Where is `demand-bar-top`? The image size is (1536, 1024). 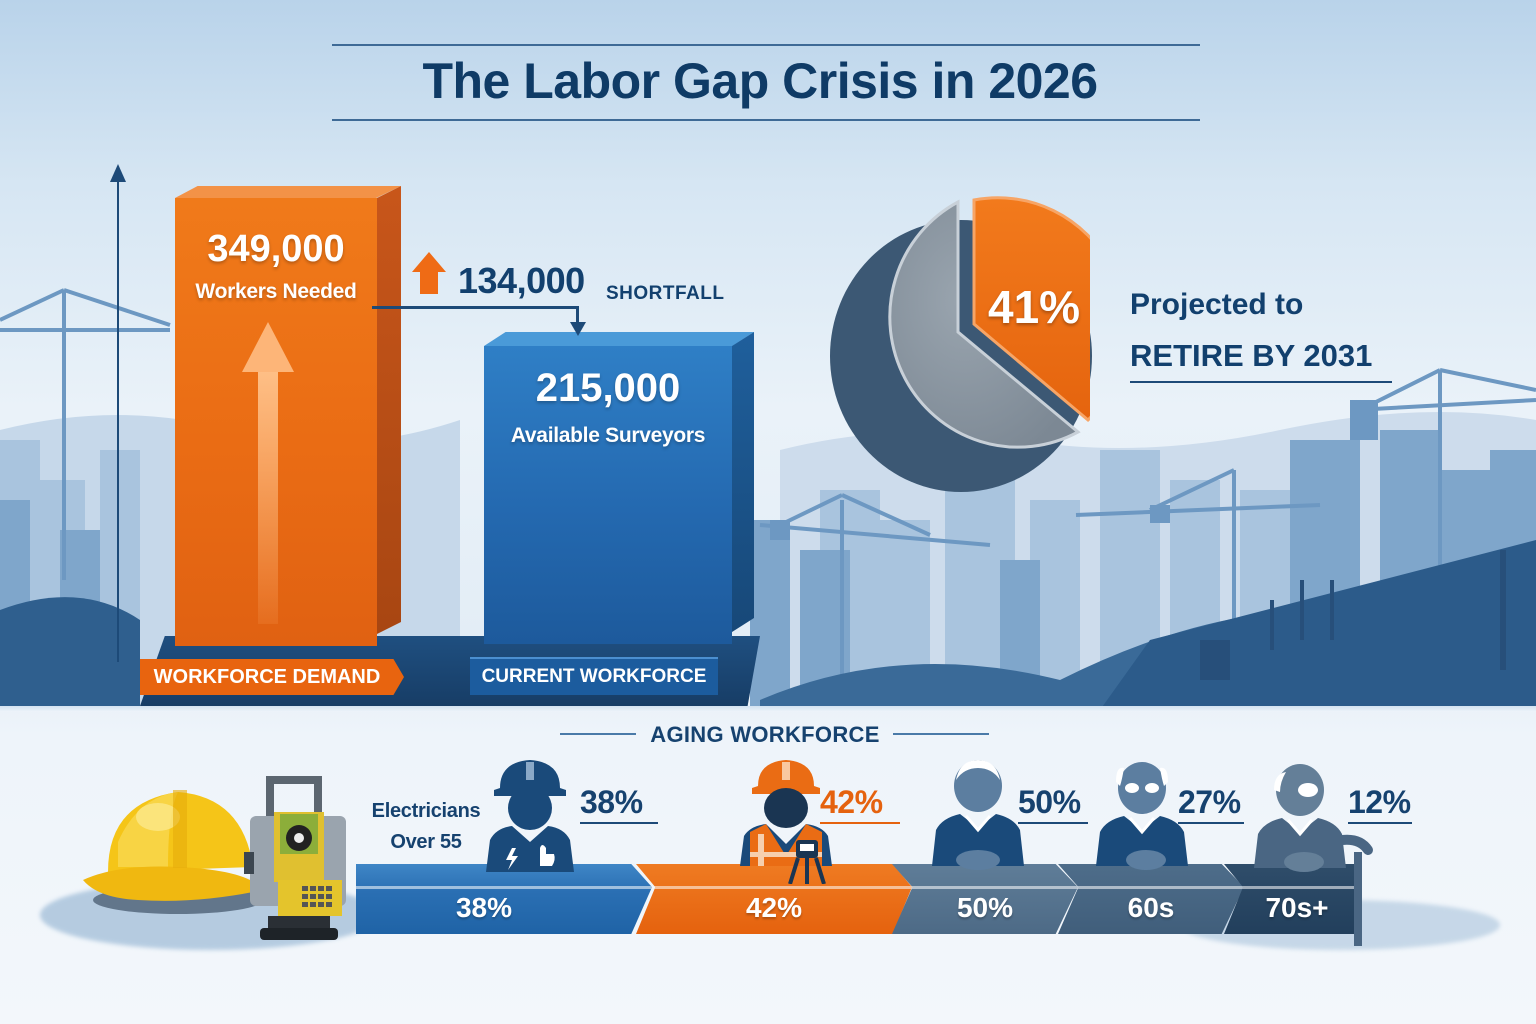 demand-bar-top is located at coordinates (288, 192).